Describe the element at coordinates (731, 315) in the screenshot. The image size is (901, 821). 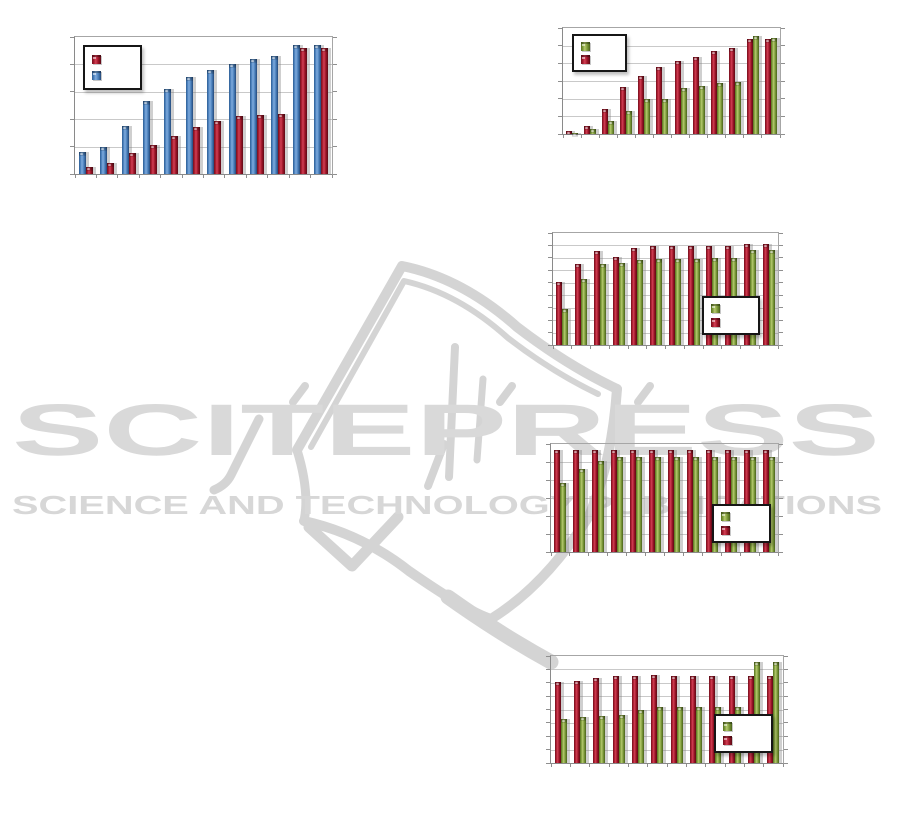
I see `legend-box` at that location.